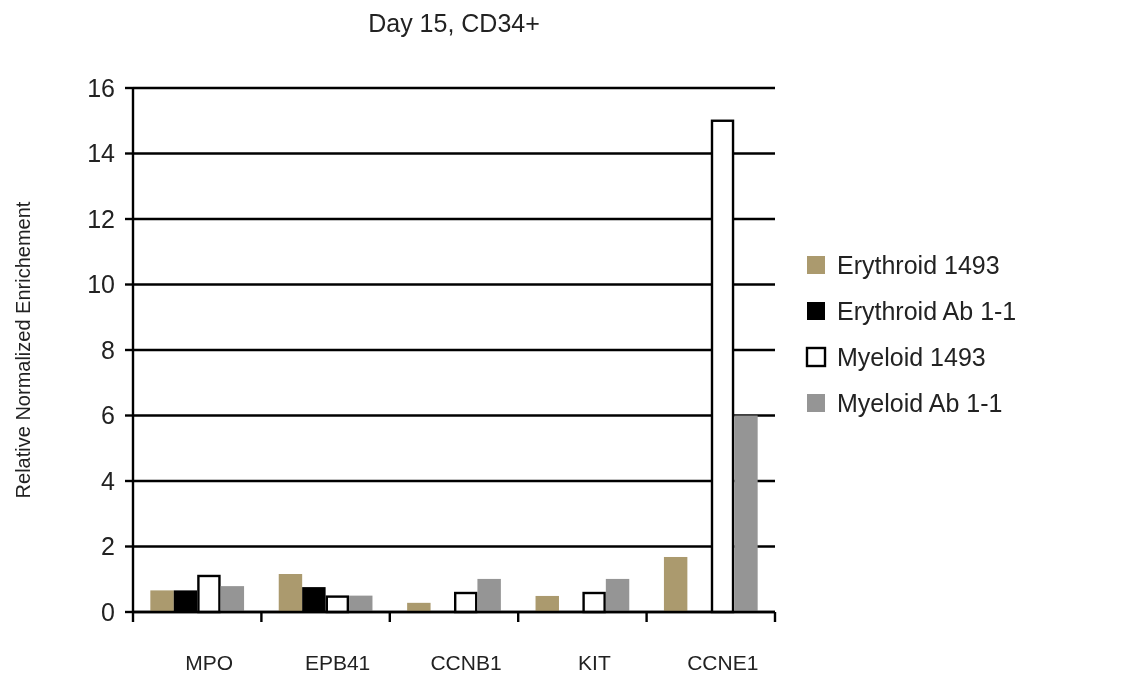 Image resolution: width=1128 pixels, height=684 pixels. What do you see at coordinates (594, 662) in the screenshot?
I see `x-tick-label: KIT` at bounding box center [594, 662].